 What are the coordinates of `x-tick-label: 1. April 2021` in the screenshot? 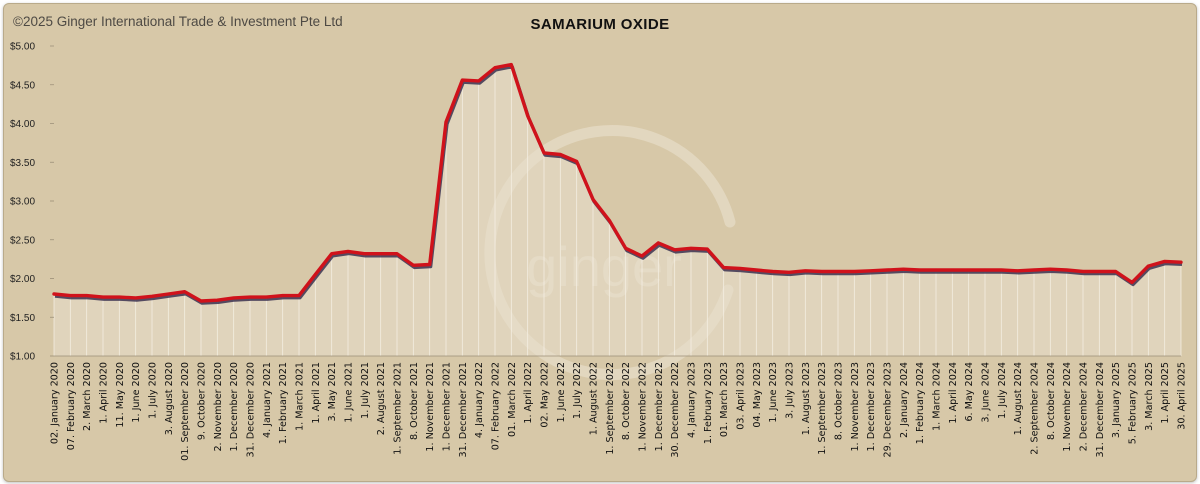 It's located at (316, 393).